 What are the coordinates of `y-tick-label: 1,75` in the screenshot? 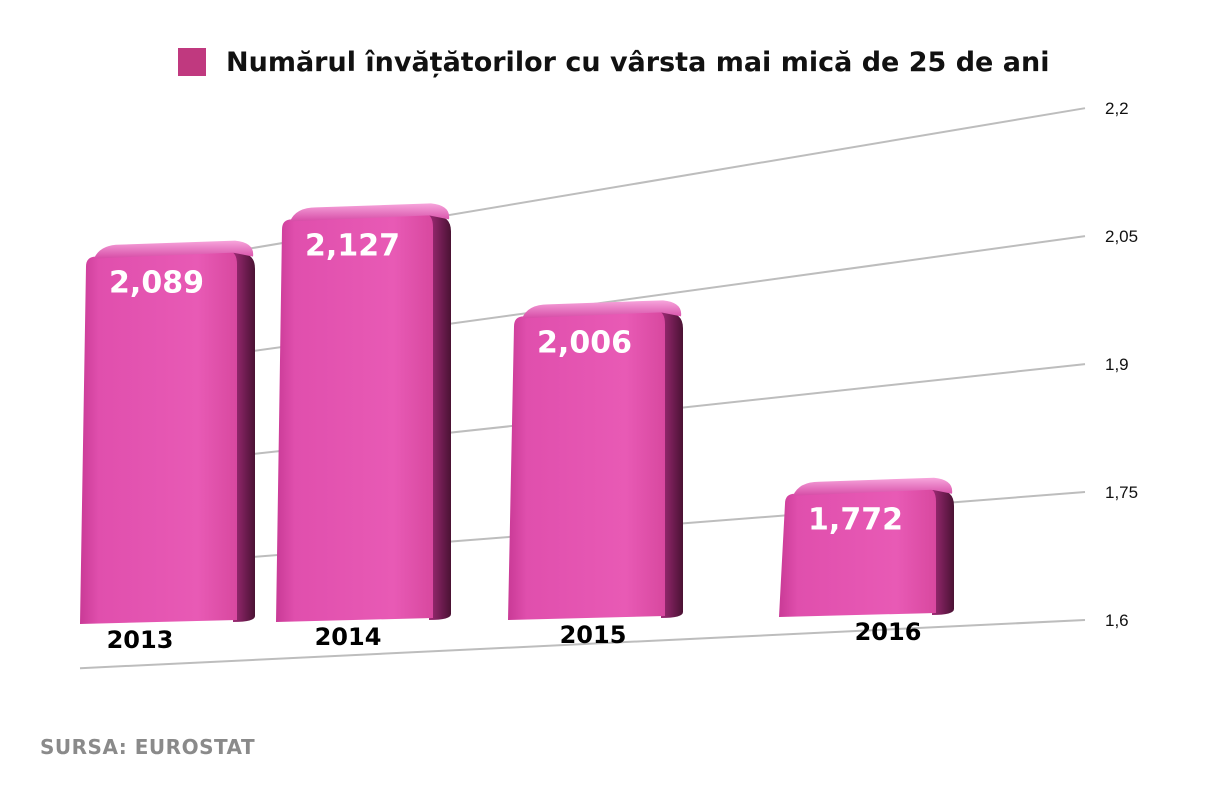 It's located at (1121, 492).